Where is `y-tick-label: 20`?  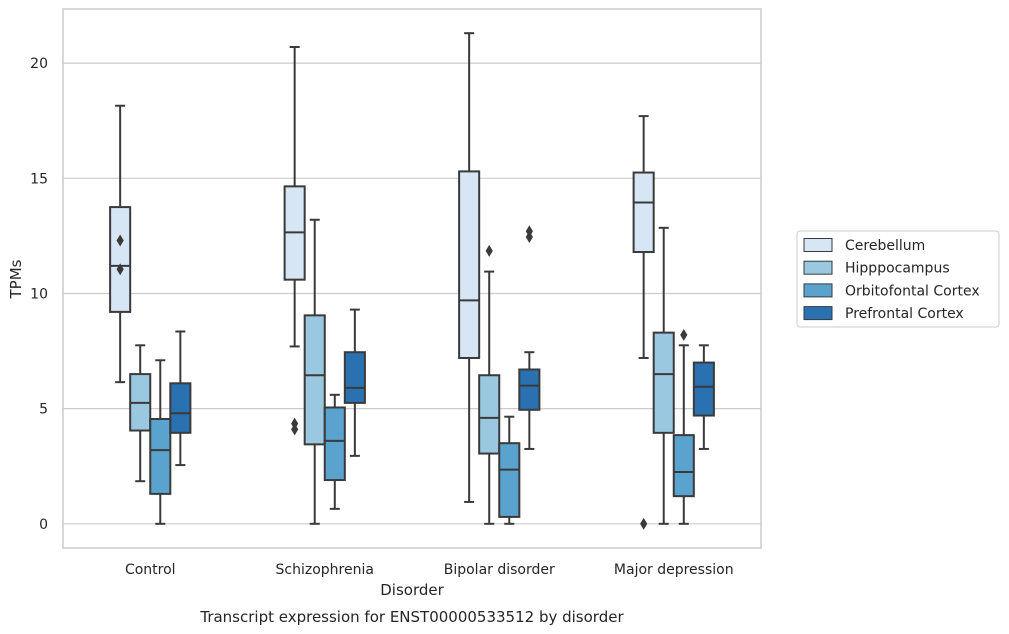
y-tick-label: 20 is located at coordinates (39, 64).